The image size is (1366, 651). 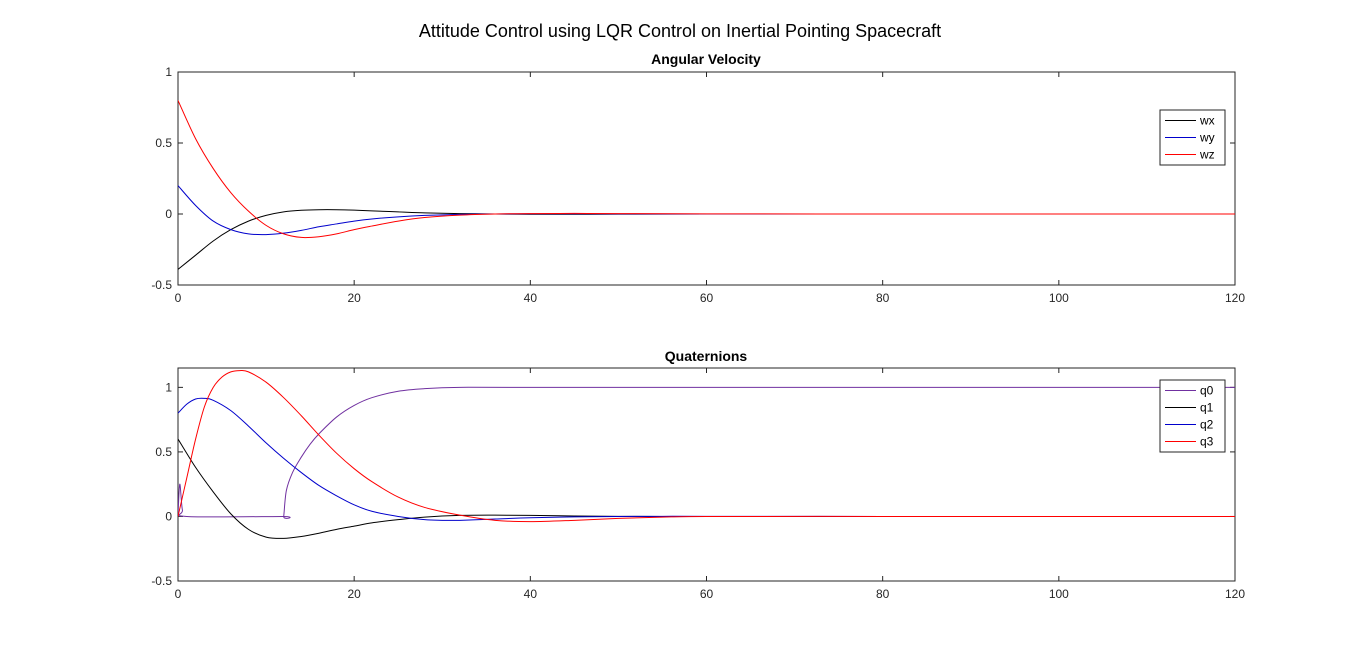 What do you see at coordinates (706, 356) in the screenshot?
I see `quaternions-title: Quaternions` at bounding box center [706, 356].